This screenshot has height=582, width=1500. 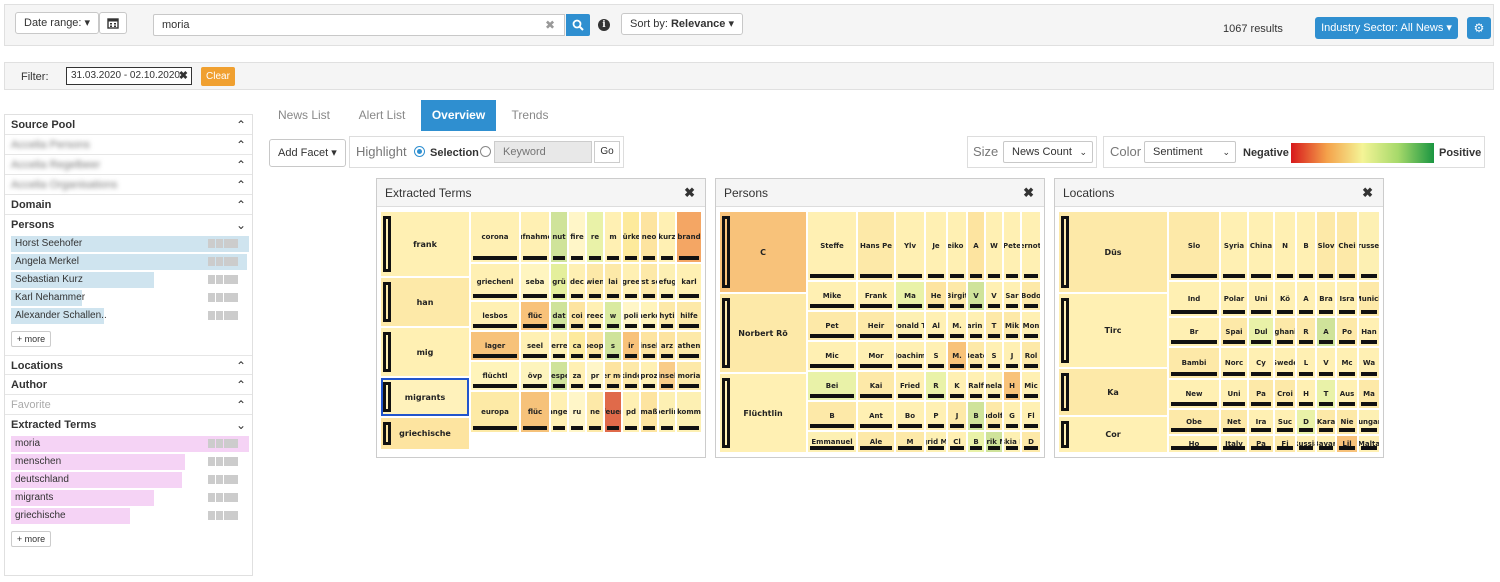 I want to click on treemap-cell: ir, so click(x=631, y=346).